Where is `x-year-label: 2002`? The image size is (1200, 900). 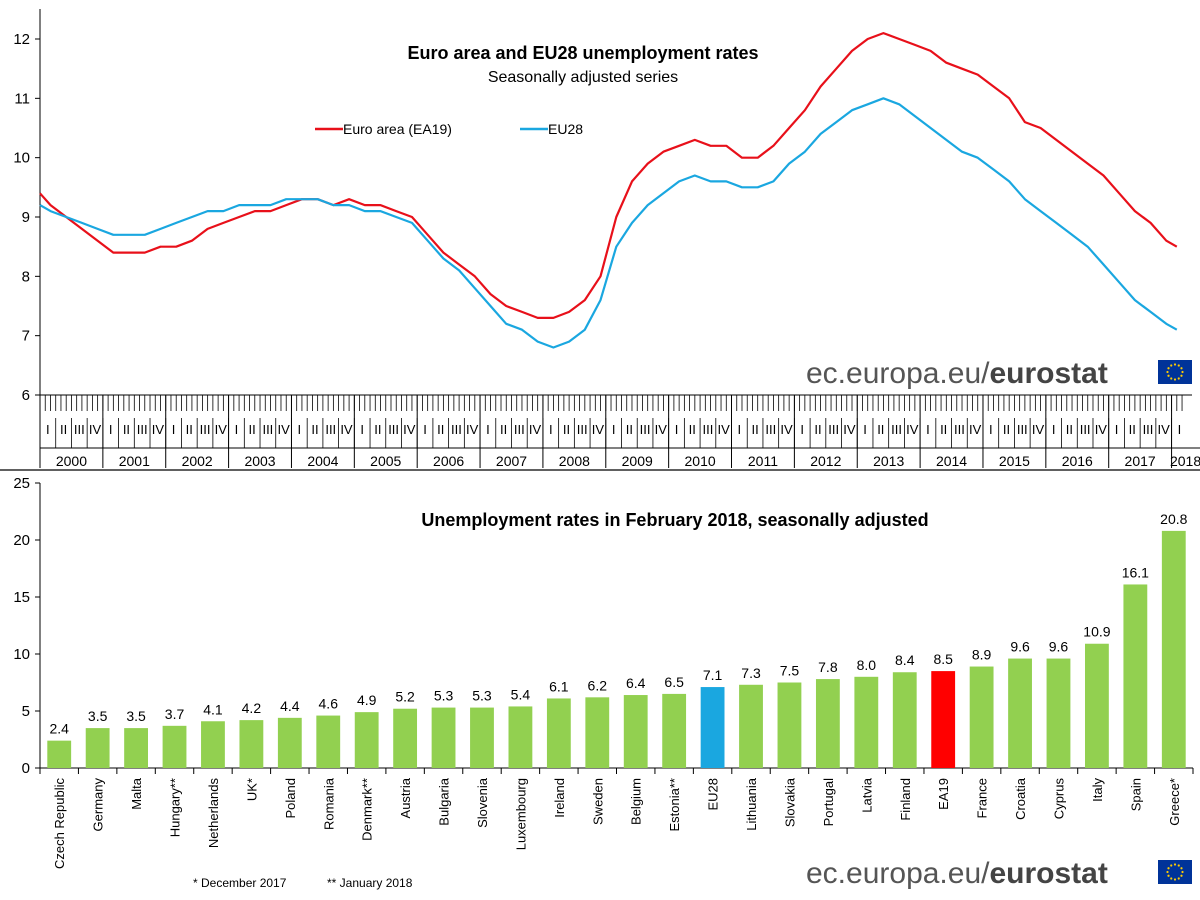
x-year-label: 2002 is located at coordinates (197, 461).